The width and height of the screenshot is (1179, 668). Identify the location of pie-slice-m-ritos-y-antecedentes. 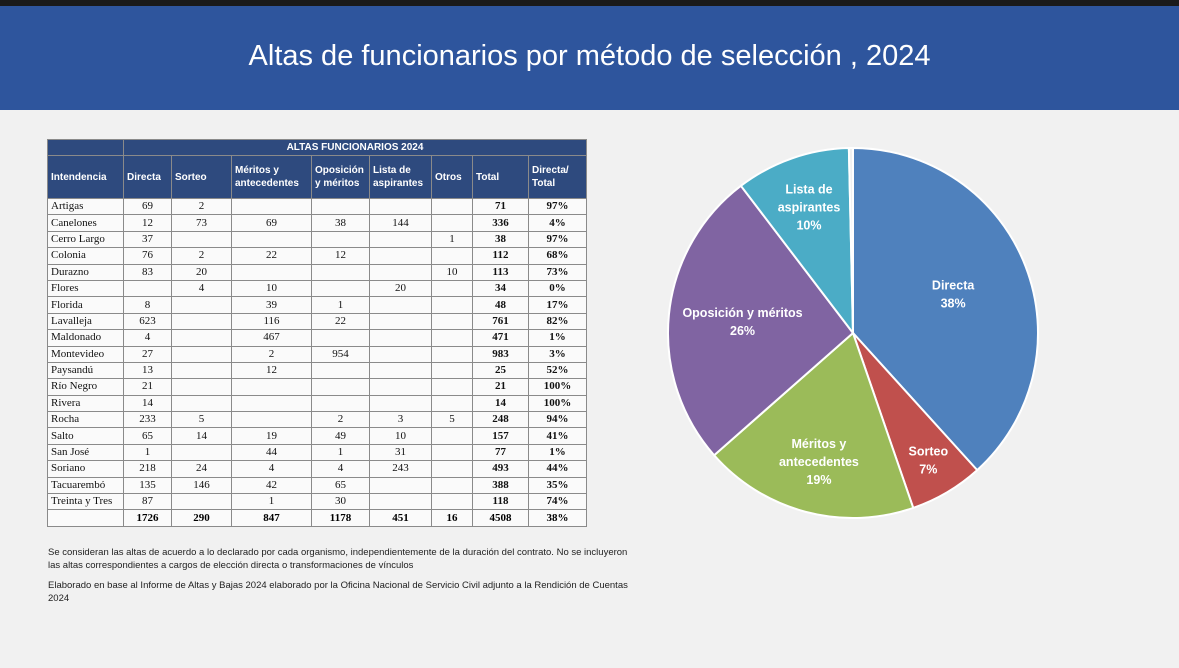
(813, 425).